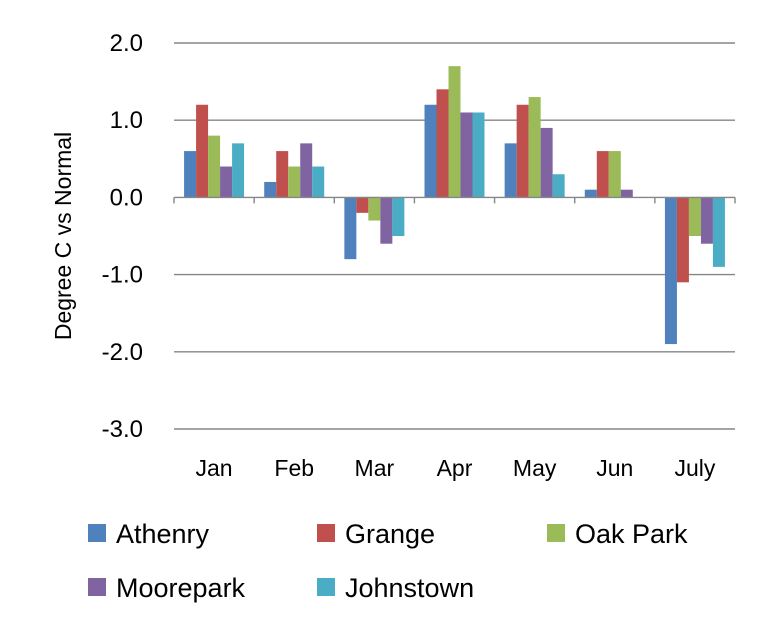 This screenshot has width=769, height=640. I want to click on x-tick-label: May, so click(535, 468).